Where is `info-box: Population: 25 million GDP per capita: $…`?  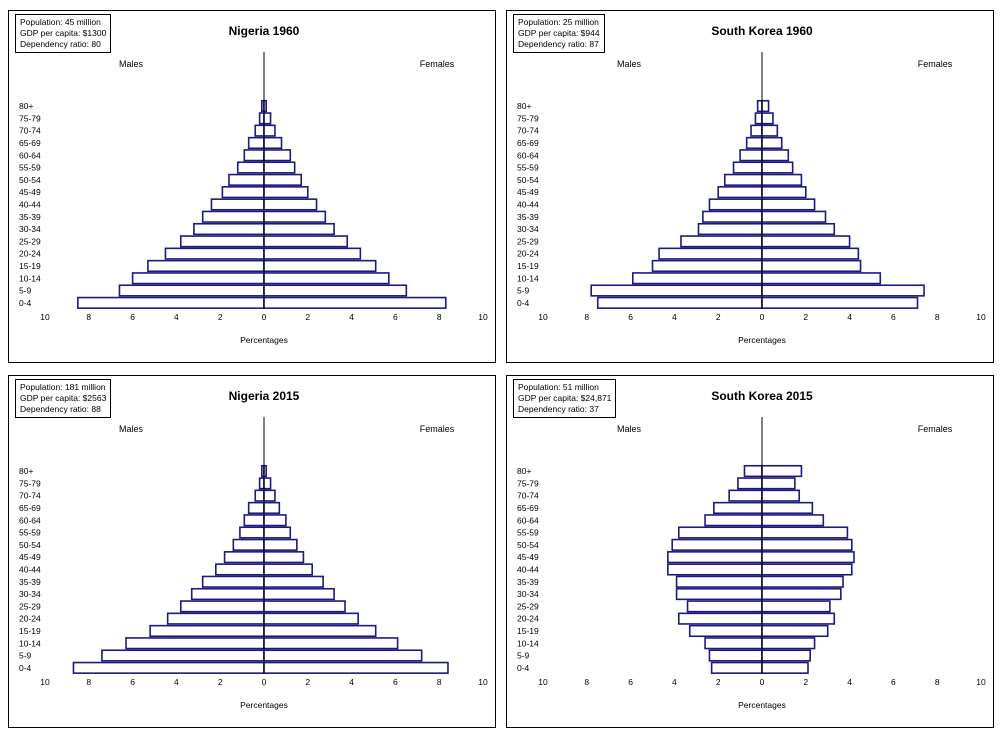 info-box: Population: 25 million GDP per capita: $… is located at coordinates (559, 33).